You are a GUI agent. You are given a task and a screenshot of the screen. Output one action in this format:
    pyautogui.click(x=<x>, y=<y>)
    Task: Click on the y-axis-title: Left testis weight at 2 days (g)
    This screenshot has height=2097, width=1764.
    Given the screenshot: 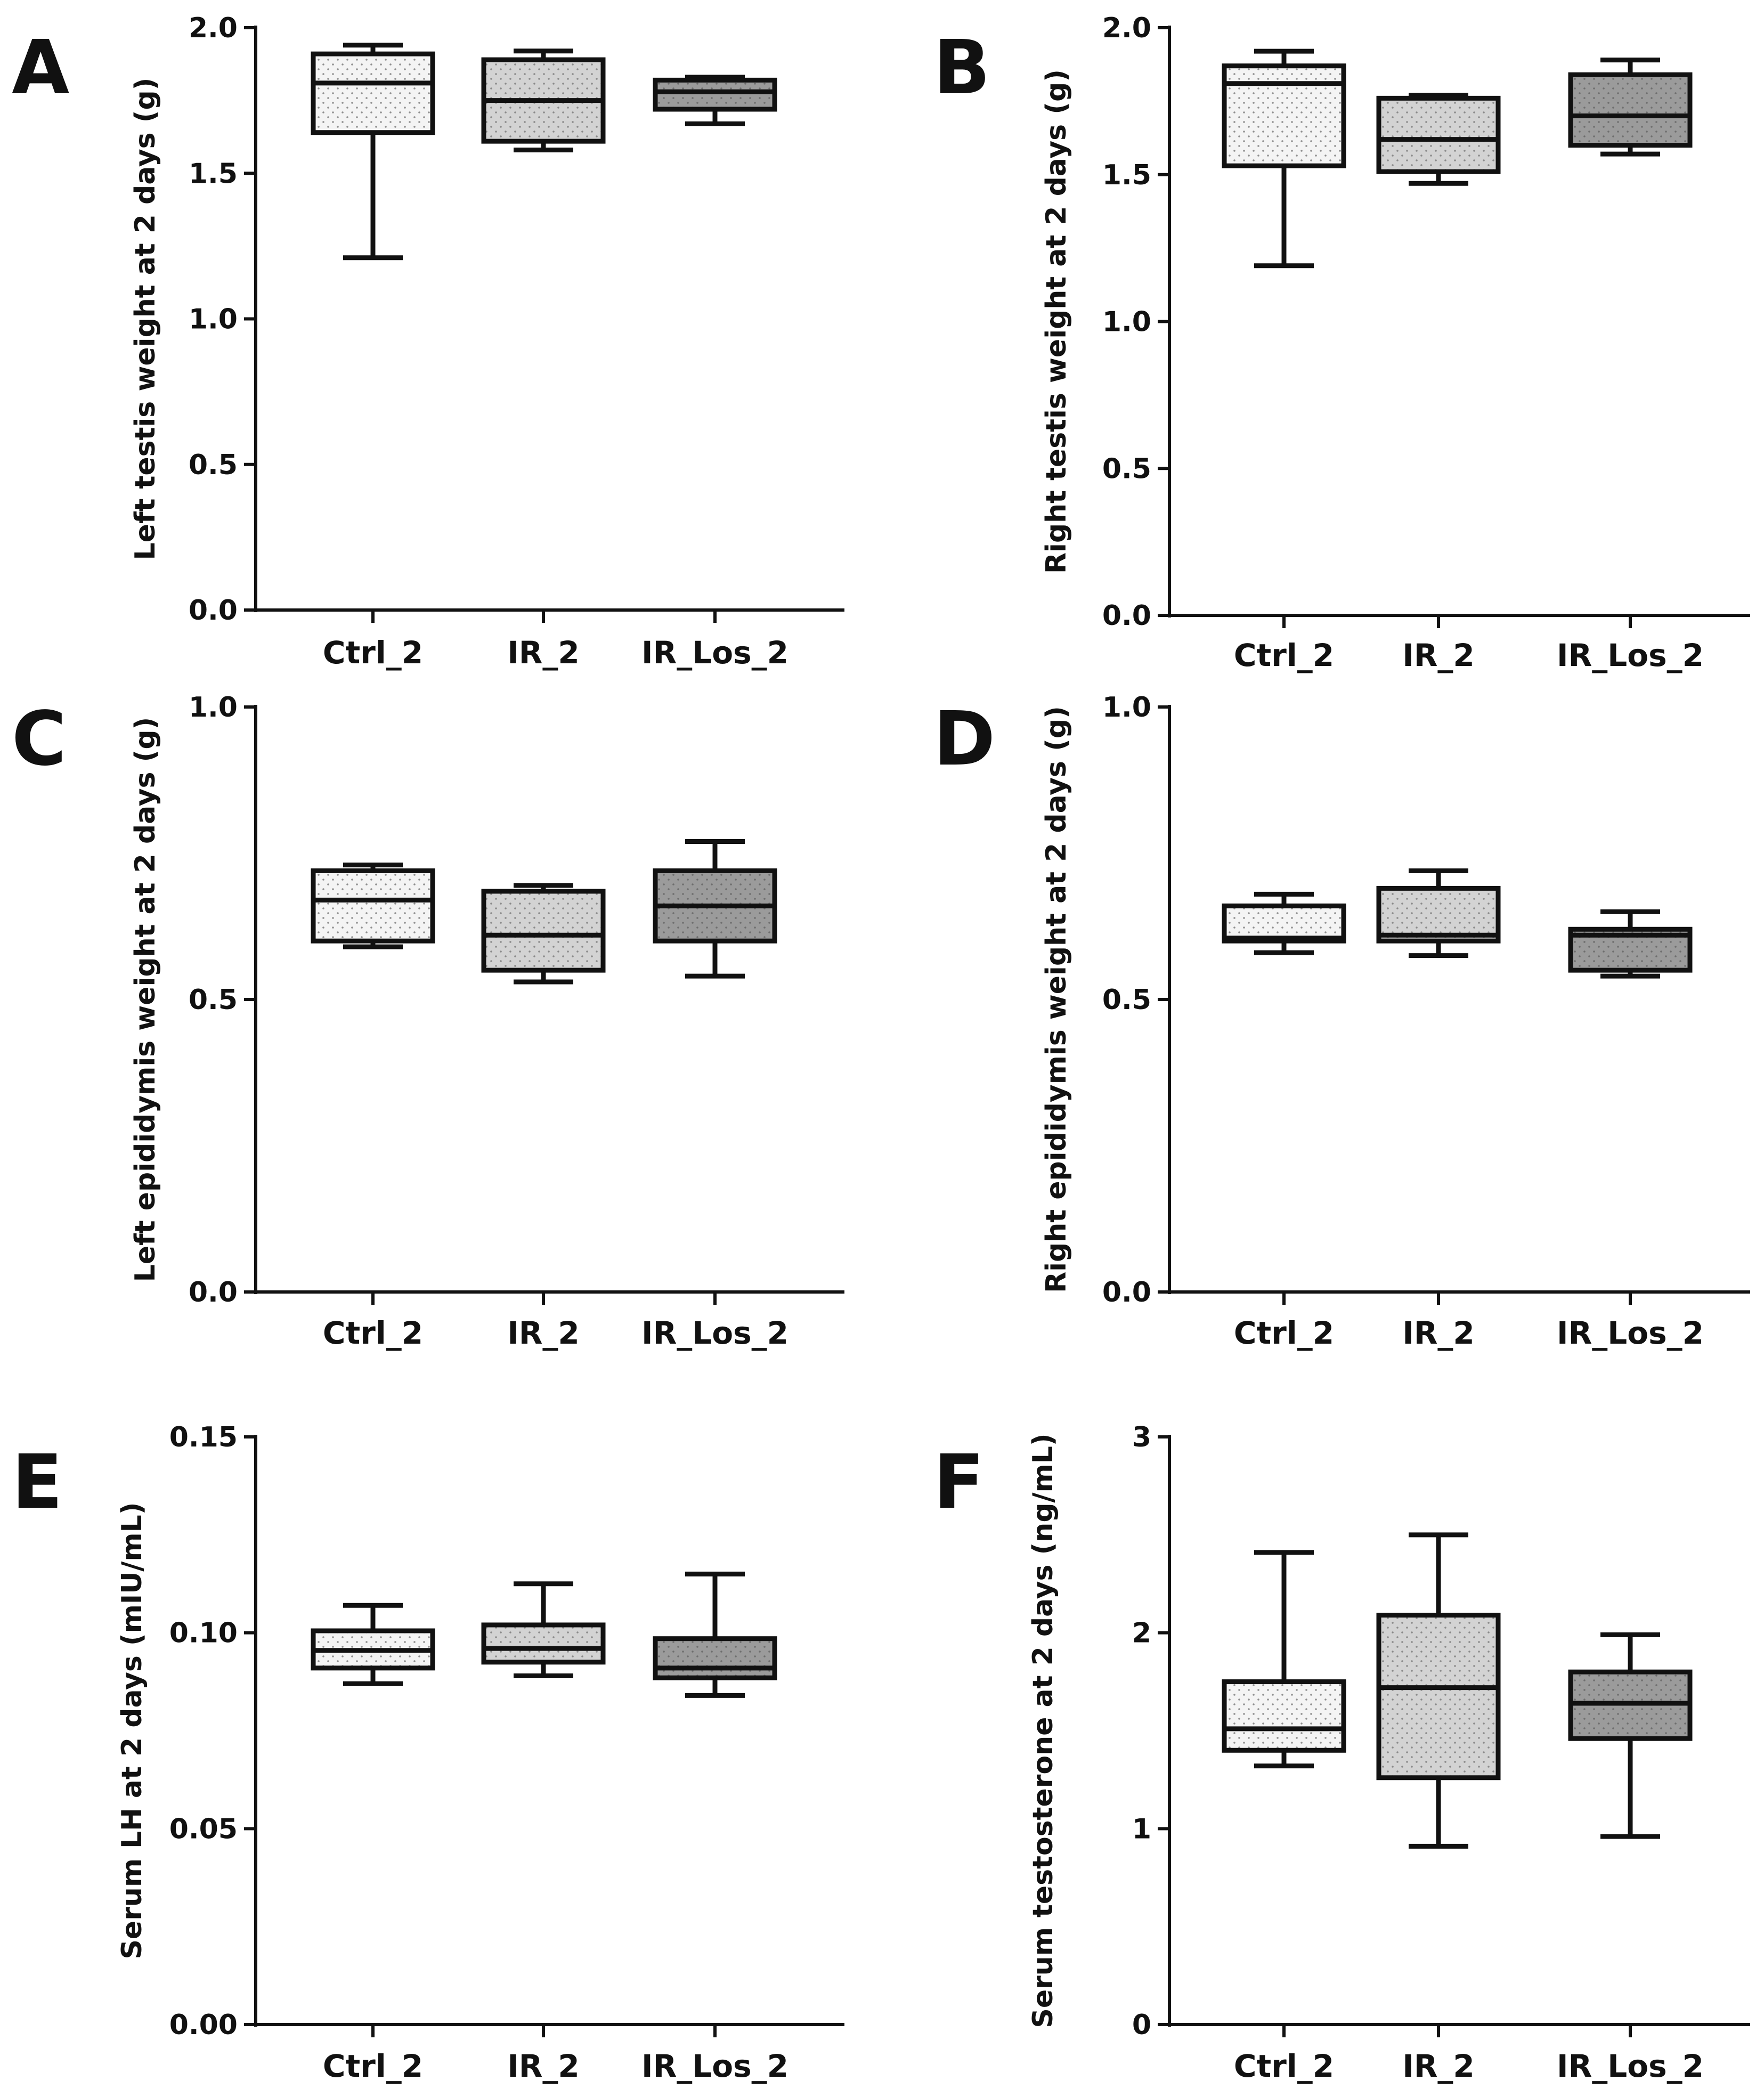 What is the action you would take?
    pyautogui.click(x=145, y=319)
    